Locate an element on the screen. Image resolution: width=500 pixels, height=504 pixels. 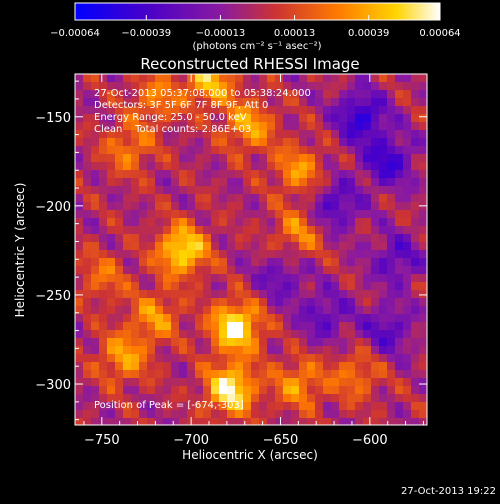
x-tick-label: −650 is located at coordinates (281, 440).